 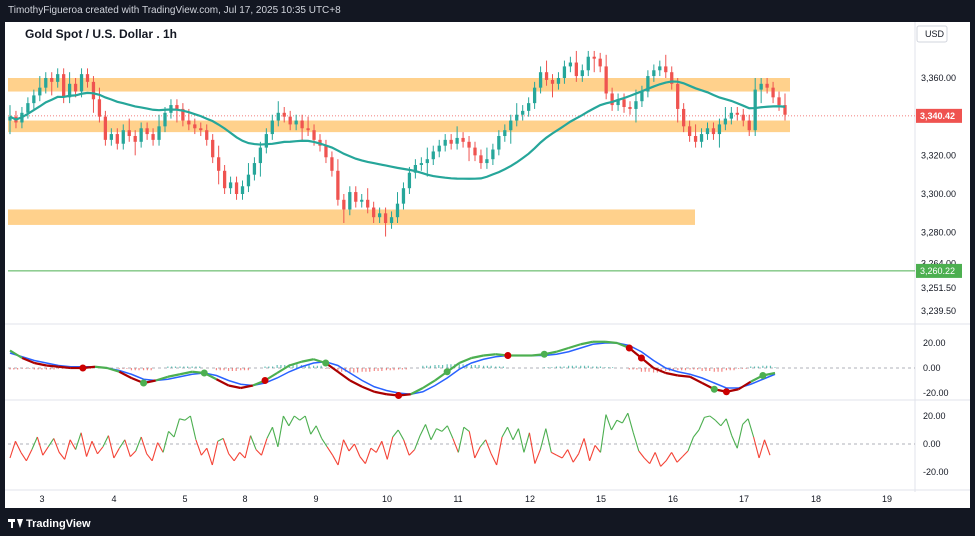 I want to click on time-axis-tick: 11, so click(x=457, y=499).